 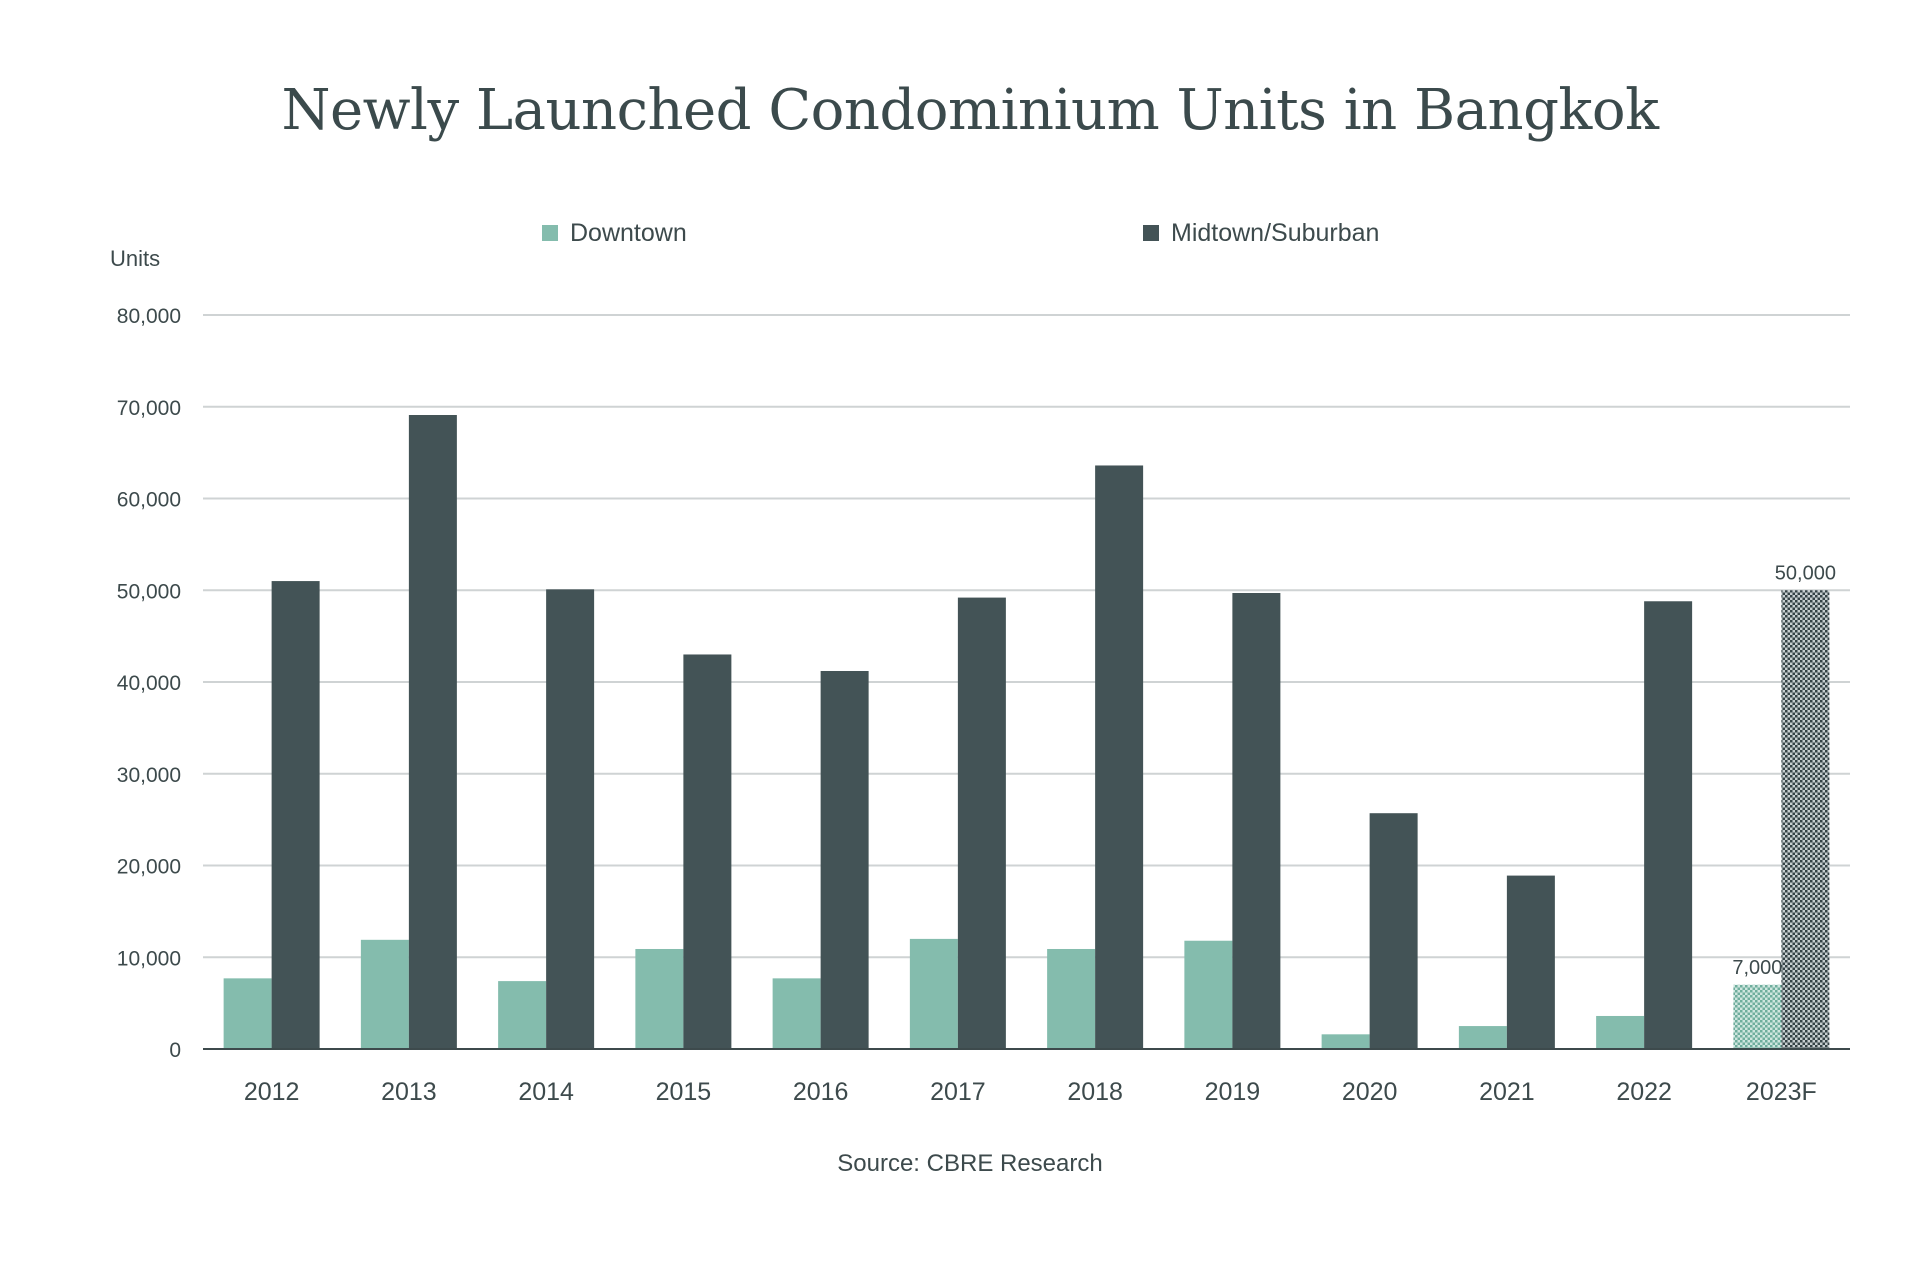 I want to click on bar-downtown-2013, so click(x=384, y=994).